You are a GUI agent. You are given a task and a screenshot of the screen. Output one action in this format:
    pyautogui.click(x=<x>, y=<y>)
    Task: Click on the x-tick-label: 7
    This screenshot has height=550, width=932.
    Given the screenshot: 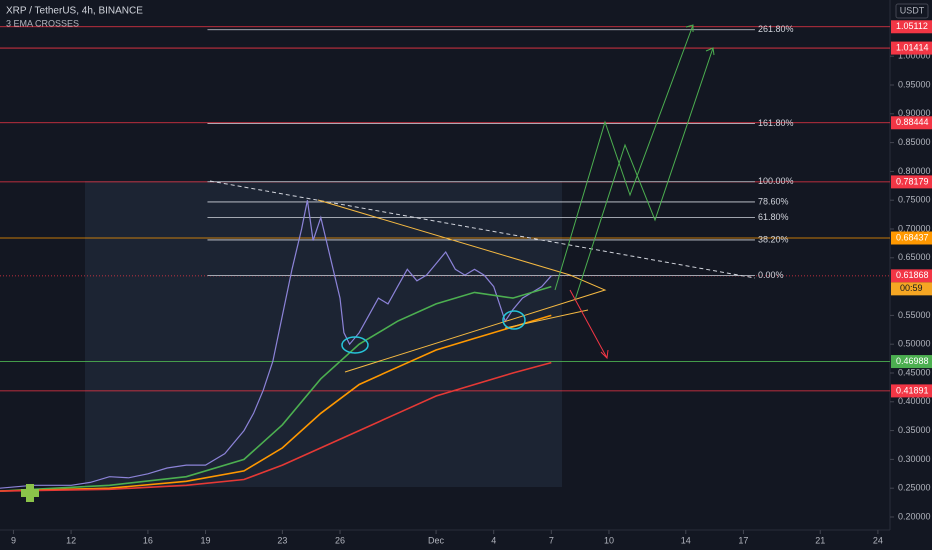 What is the action you would take?
    pyautogui.click(x=551, y=540)
    